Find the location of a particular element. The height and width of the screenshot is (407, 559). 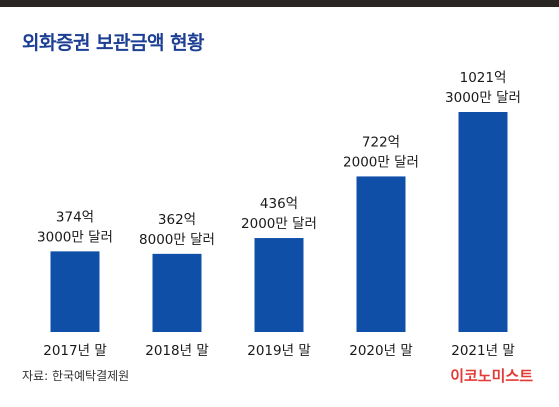

bar-value-label-0-1: 3000만 달러 is located at coordinates (75, 237).